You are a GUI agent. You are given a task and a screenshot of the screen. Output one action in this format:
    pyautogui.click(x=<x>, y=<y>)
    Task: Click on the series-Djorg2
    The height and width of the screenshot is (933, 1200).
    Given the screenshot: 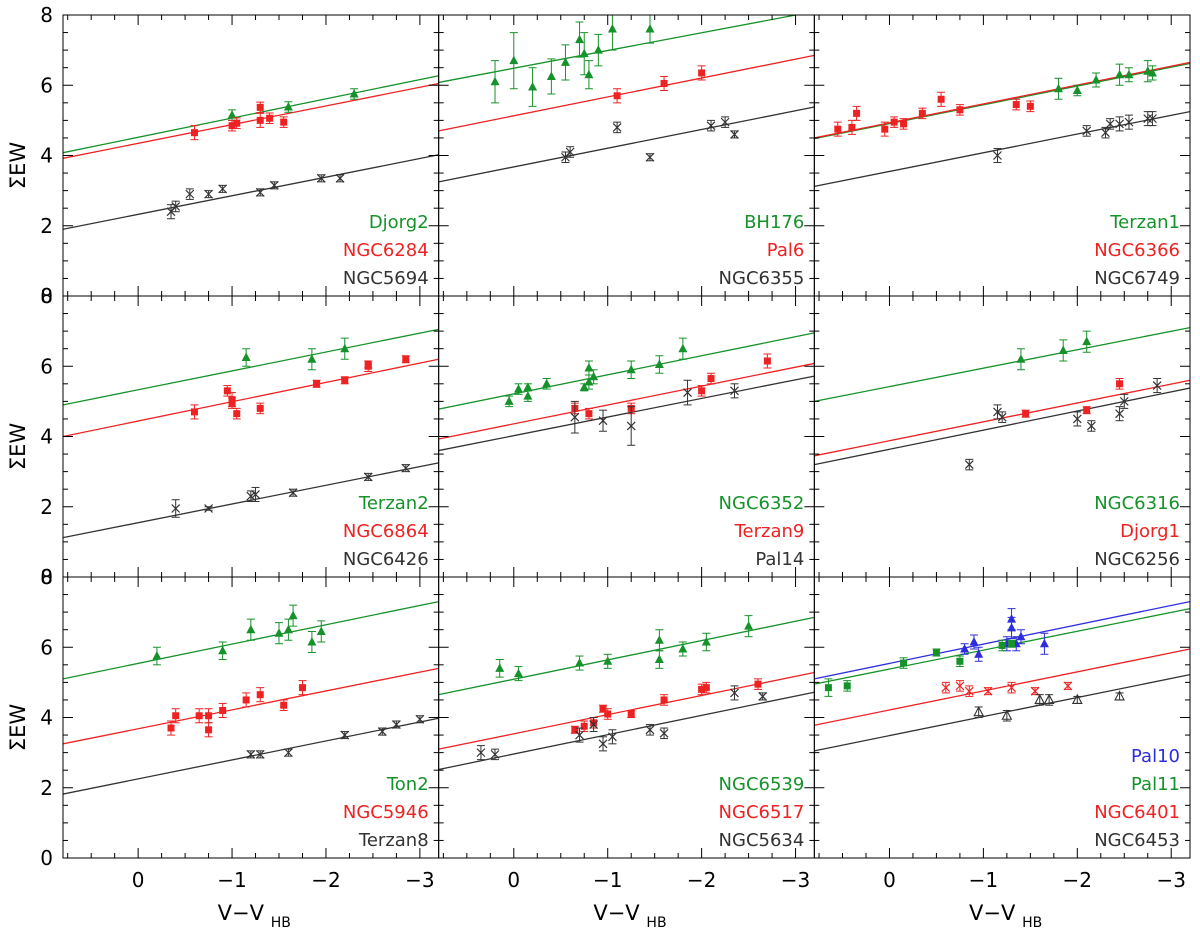 What is the action you would take?
    pyautogui.click(x=293, y=104)
    